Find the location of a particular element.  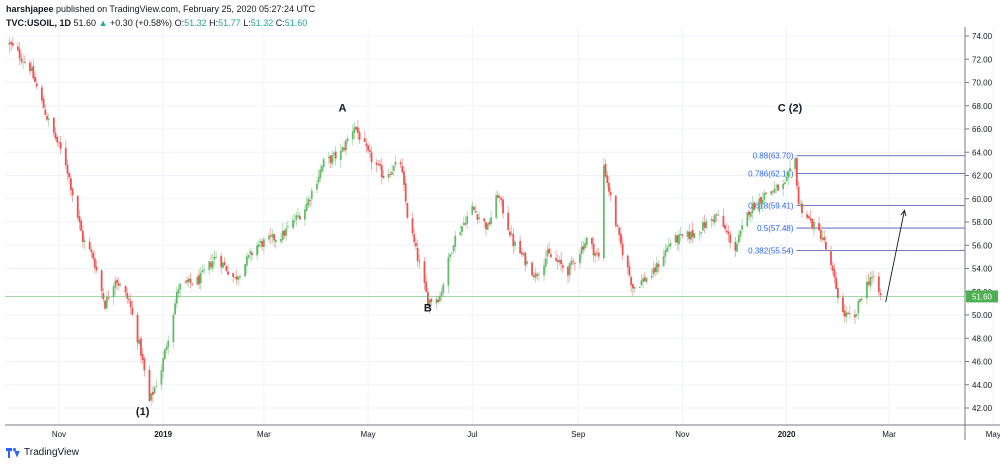

tradingview-logo-icon is located at coordinates (13, 452).